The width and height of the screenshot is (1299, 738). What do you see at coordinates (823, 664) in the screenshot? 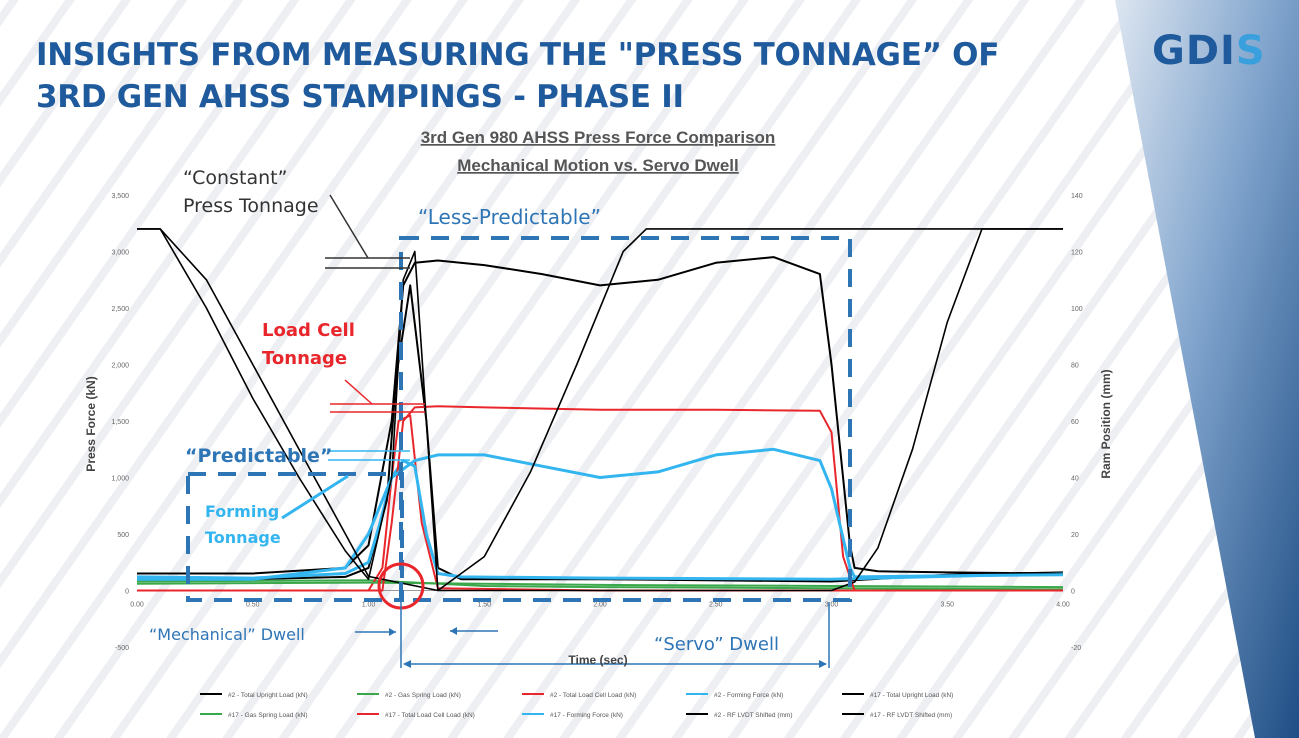
I see `servo-dwell-arrowhead-right` at bounding box center [823, 664].